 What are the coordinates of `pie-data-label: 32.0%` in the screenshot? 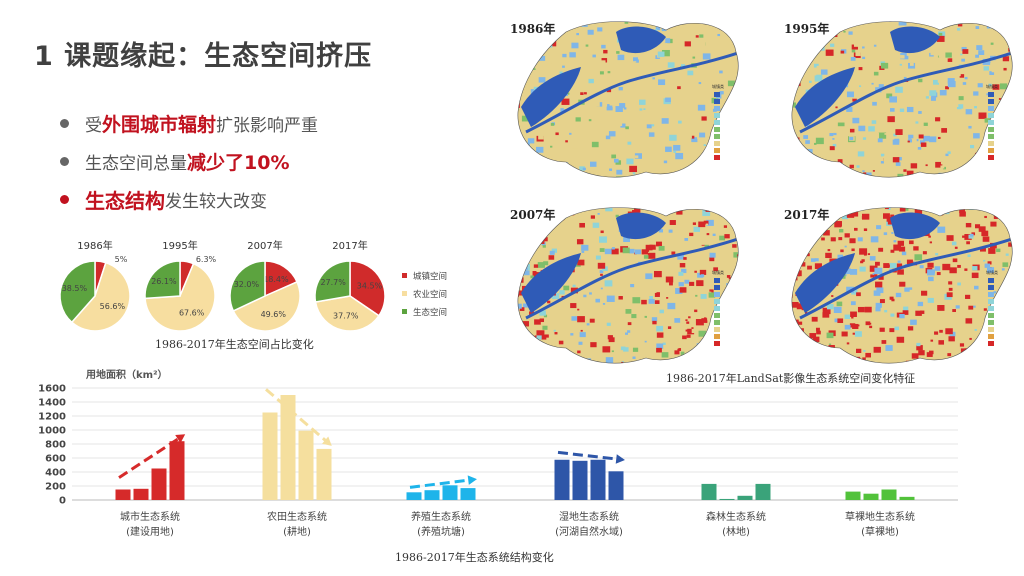 It's located at (247, 284).